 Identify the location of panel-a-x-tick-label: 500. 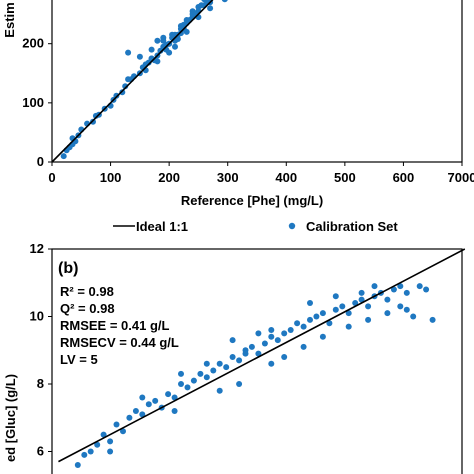
(345, 177).